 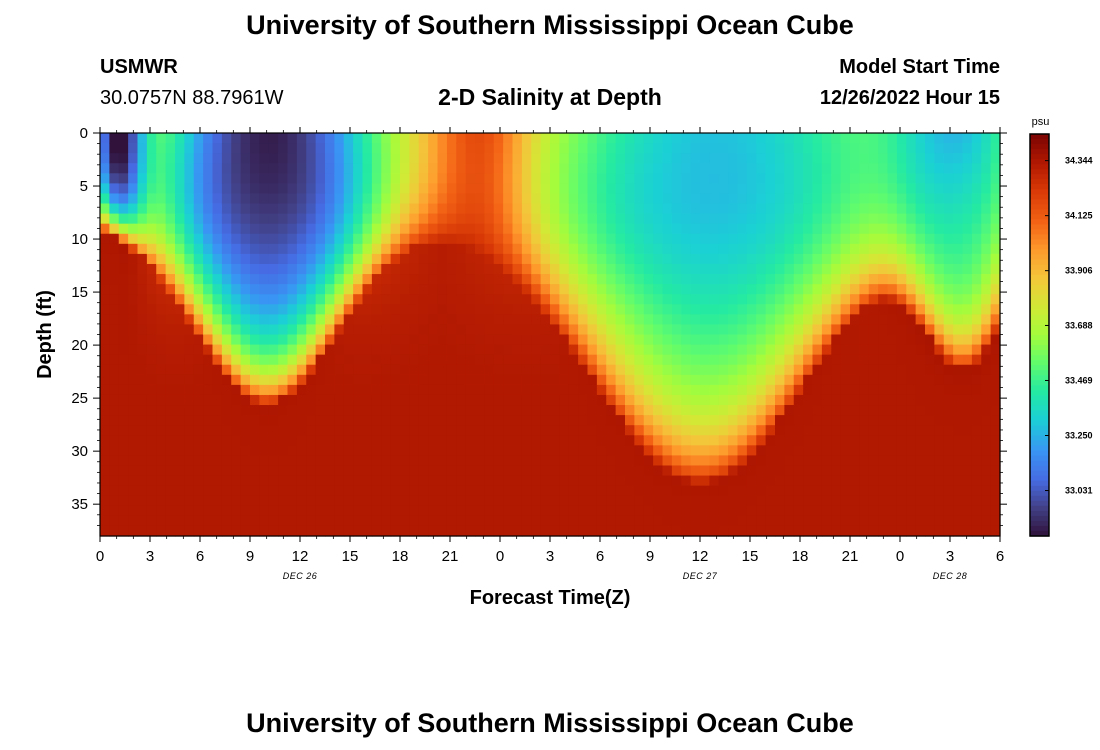 I want to click on model-start-value: 12/26/2022 Hour 15, so click(x=909, y=98).